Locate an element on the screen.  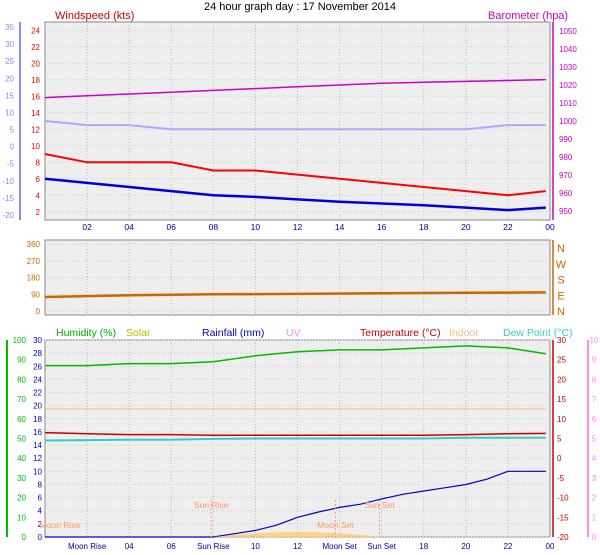
wind-left-tick: 4 is located at coordinates (38, 195).